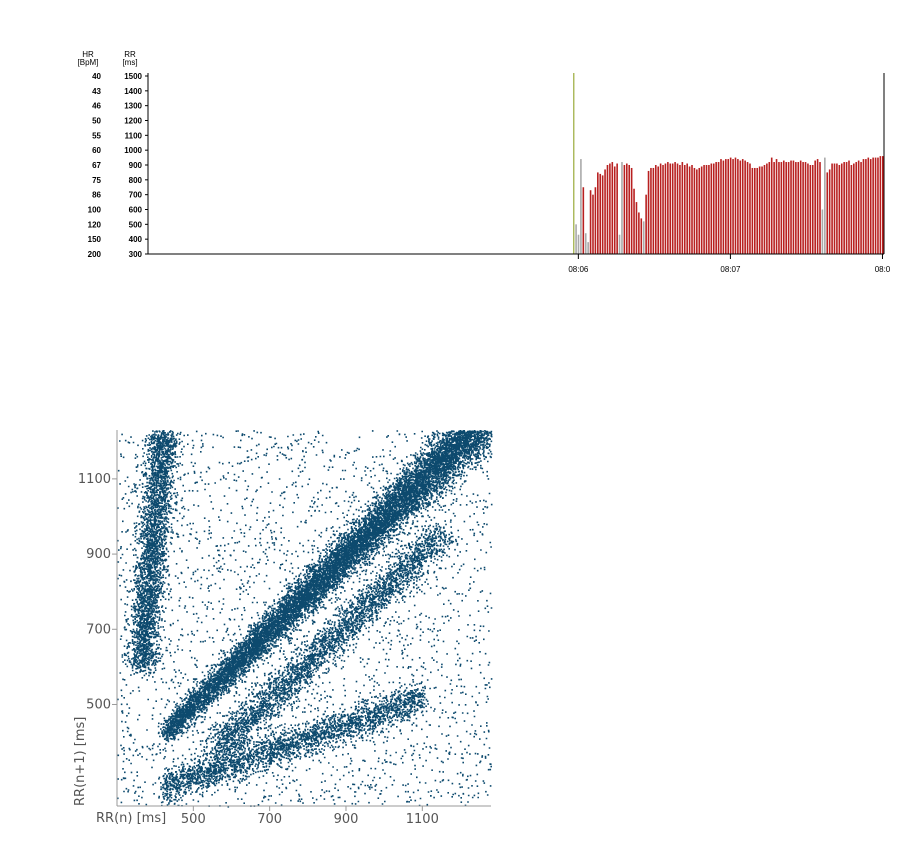 The image size is (920, 854). What do you see at coordinates (729, 264) in the screenshot?
I see `tachogram-x-ticks: 08:06 08:07 08:0` at bounding box center [729, 264].